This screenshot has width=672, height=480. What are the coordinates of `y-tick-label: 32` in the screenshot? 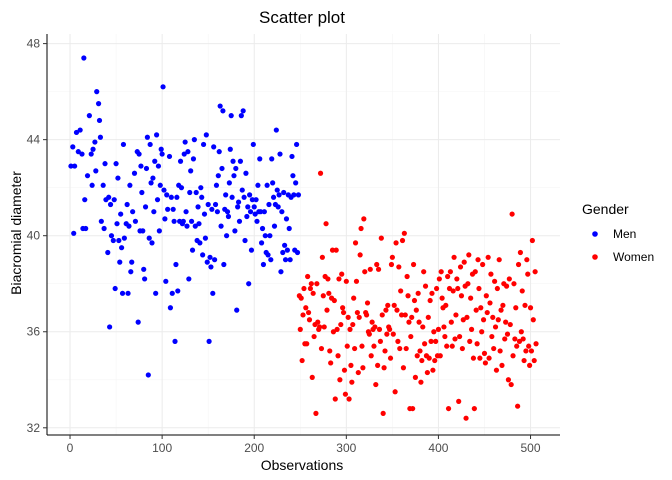 It's located at (34, 428).